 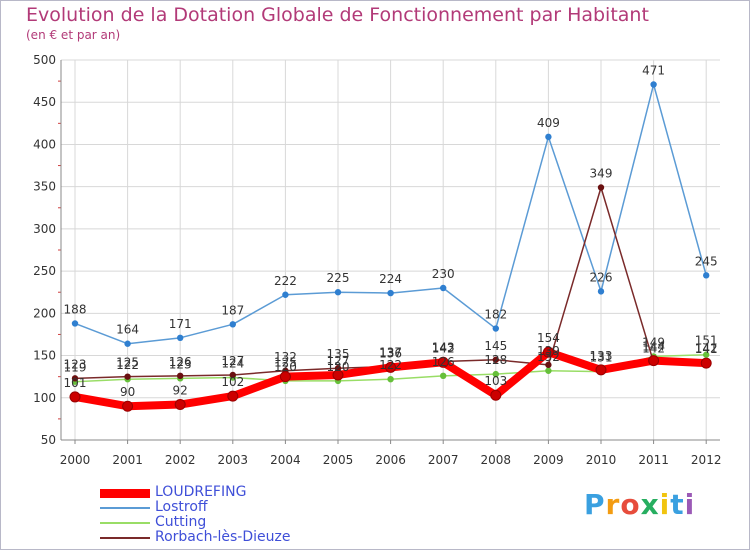 I want to click on point-rorbach-l-s-dieuze-2008, so click(x=495, y=359).